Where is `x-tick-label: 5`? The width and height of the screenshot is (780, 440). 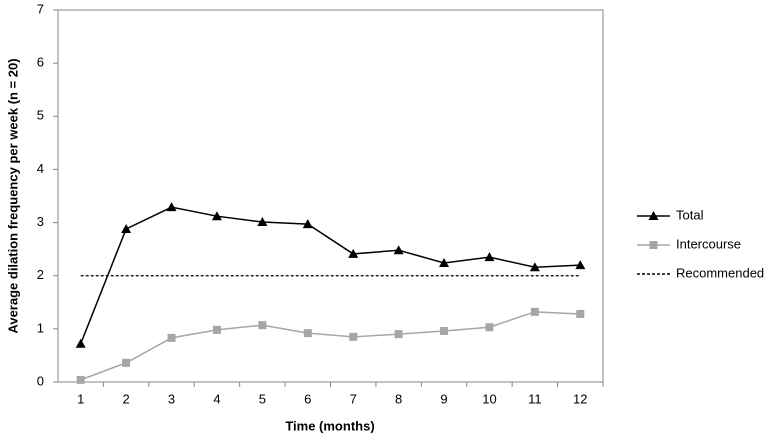
x-tick-label: 5 is located at coordinates (262, 398).